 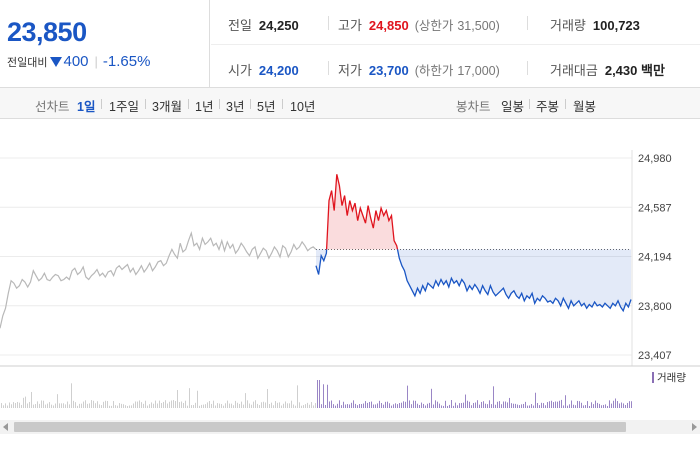 What do you see at coordinates (388, 70) in the screenshot?
I see `low-value: 23,700` at bounding box center [388, 70].